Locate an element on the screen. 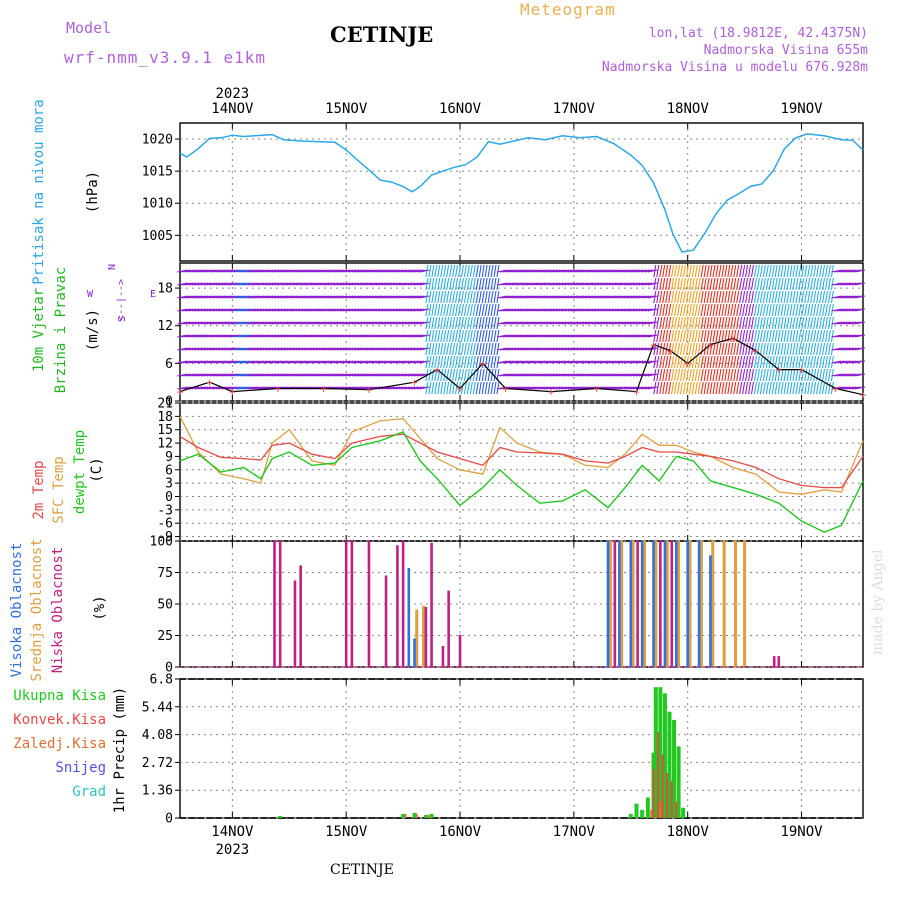  precip-total-bar is located at coordinates (431, 815).